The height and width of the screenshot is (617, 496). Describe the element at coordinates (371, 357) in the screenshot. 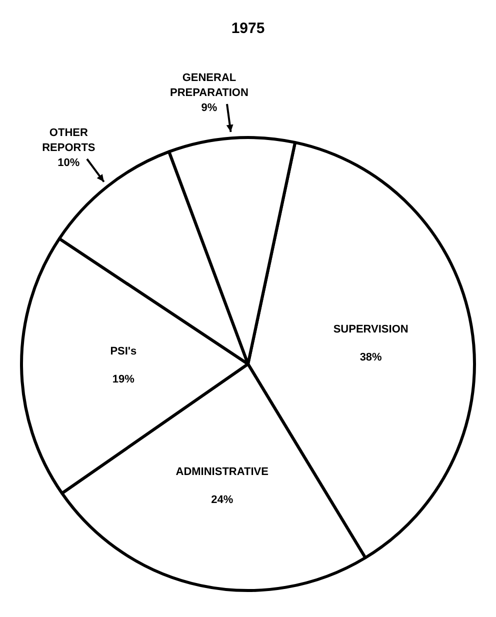

I see `data-label: 38%` at that location.